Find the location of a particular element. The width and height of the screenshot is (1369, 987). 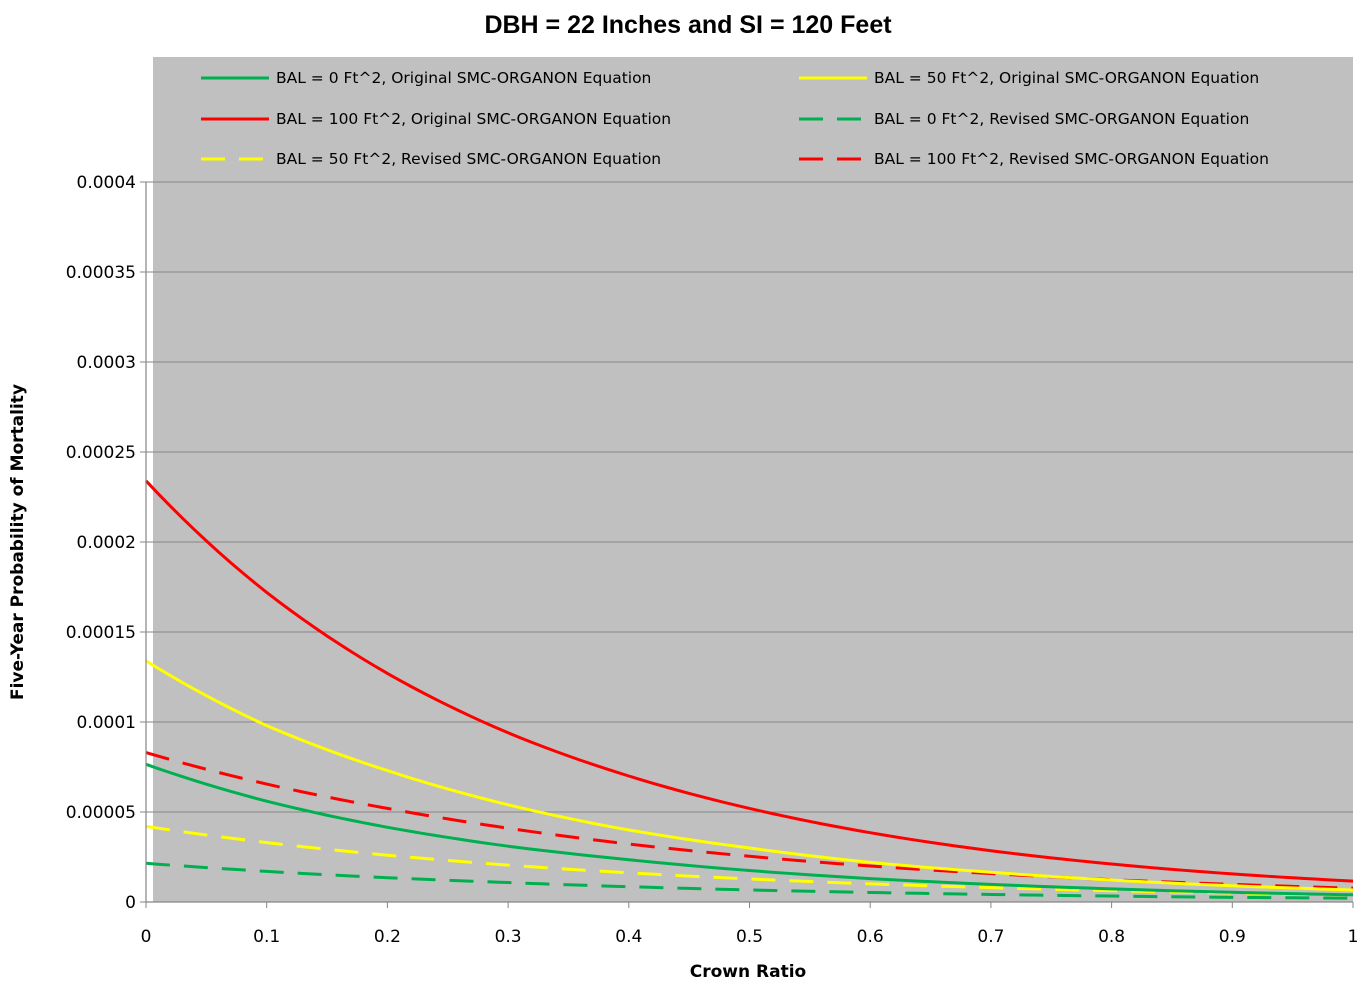

x-tick-label: 0.8 is located at coordinates (1111, 937).